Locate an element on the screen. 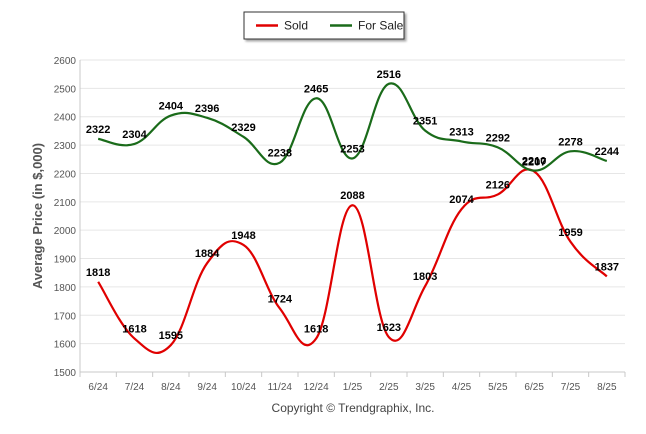 This screenshot has width=646, height=434. y-axis-title: Average Price (in $,000) is located at coordinates (37, 216).